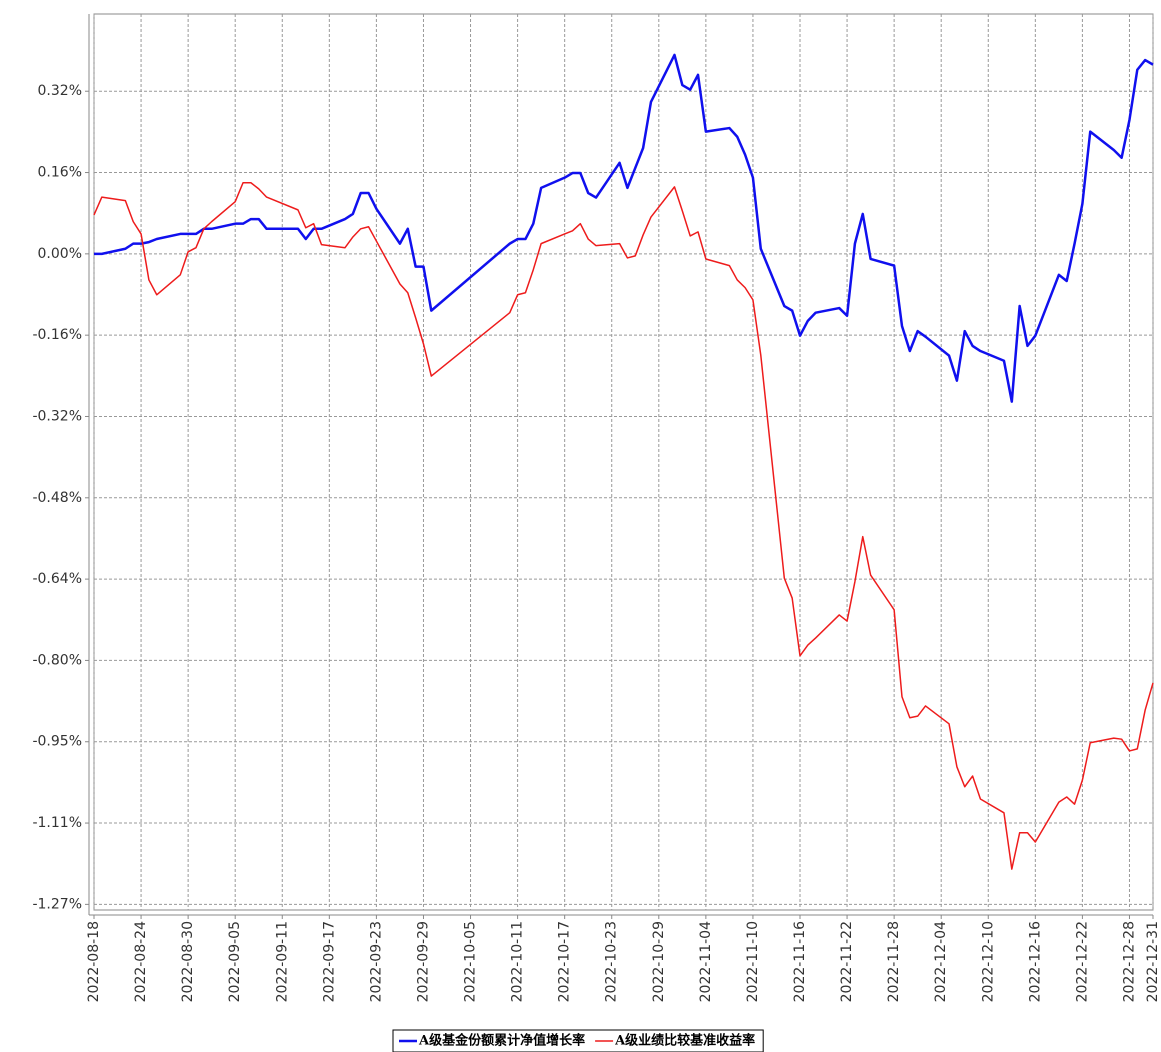  I want to click on legend-box, so click(578, 1040).